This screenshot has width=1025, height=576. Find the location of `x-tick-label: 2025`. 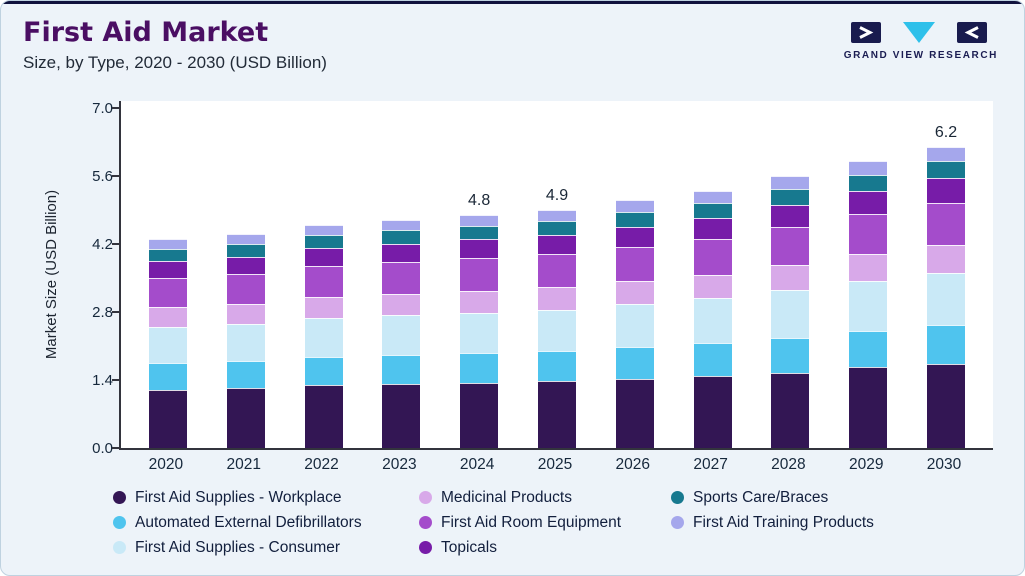

x-tick-label: 2025 is located at coordinates (555, 464).